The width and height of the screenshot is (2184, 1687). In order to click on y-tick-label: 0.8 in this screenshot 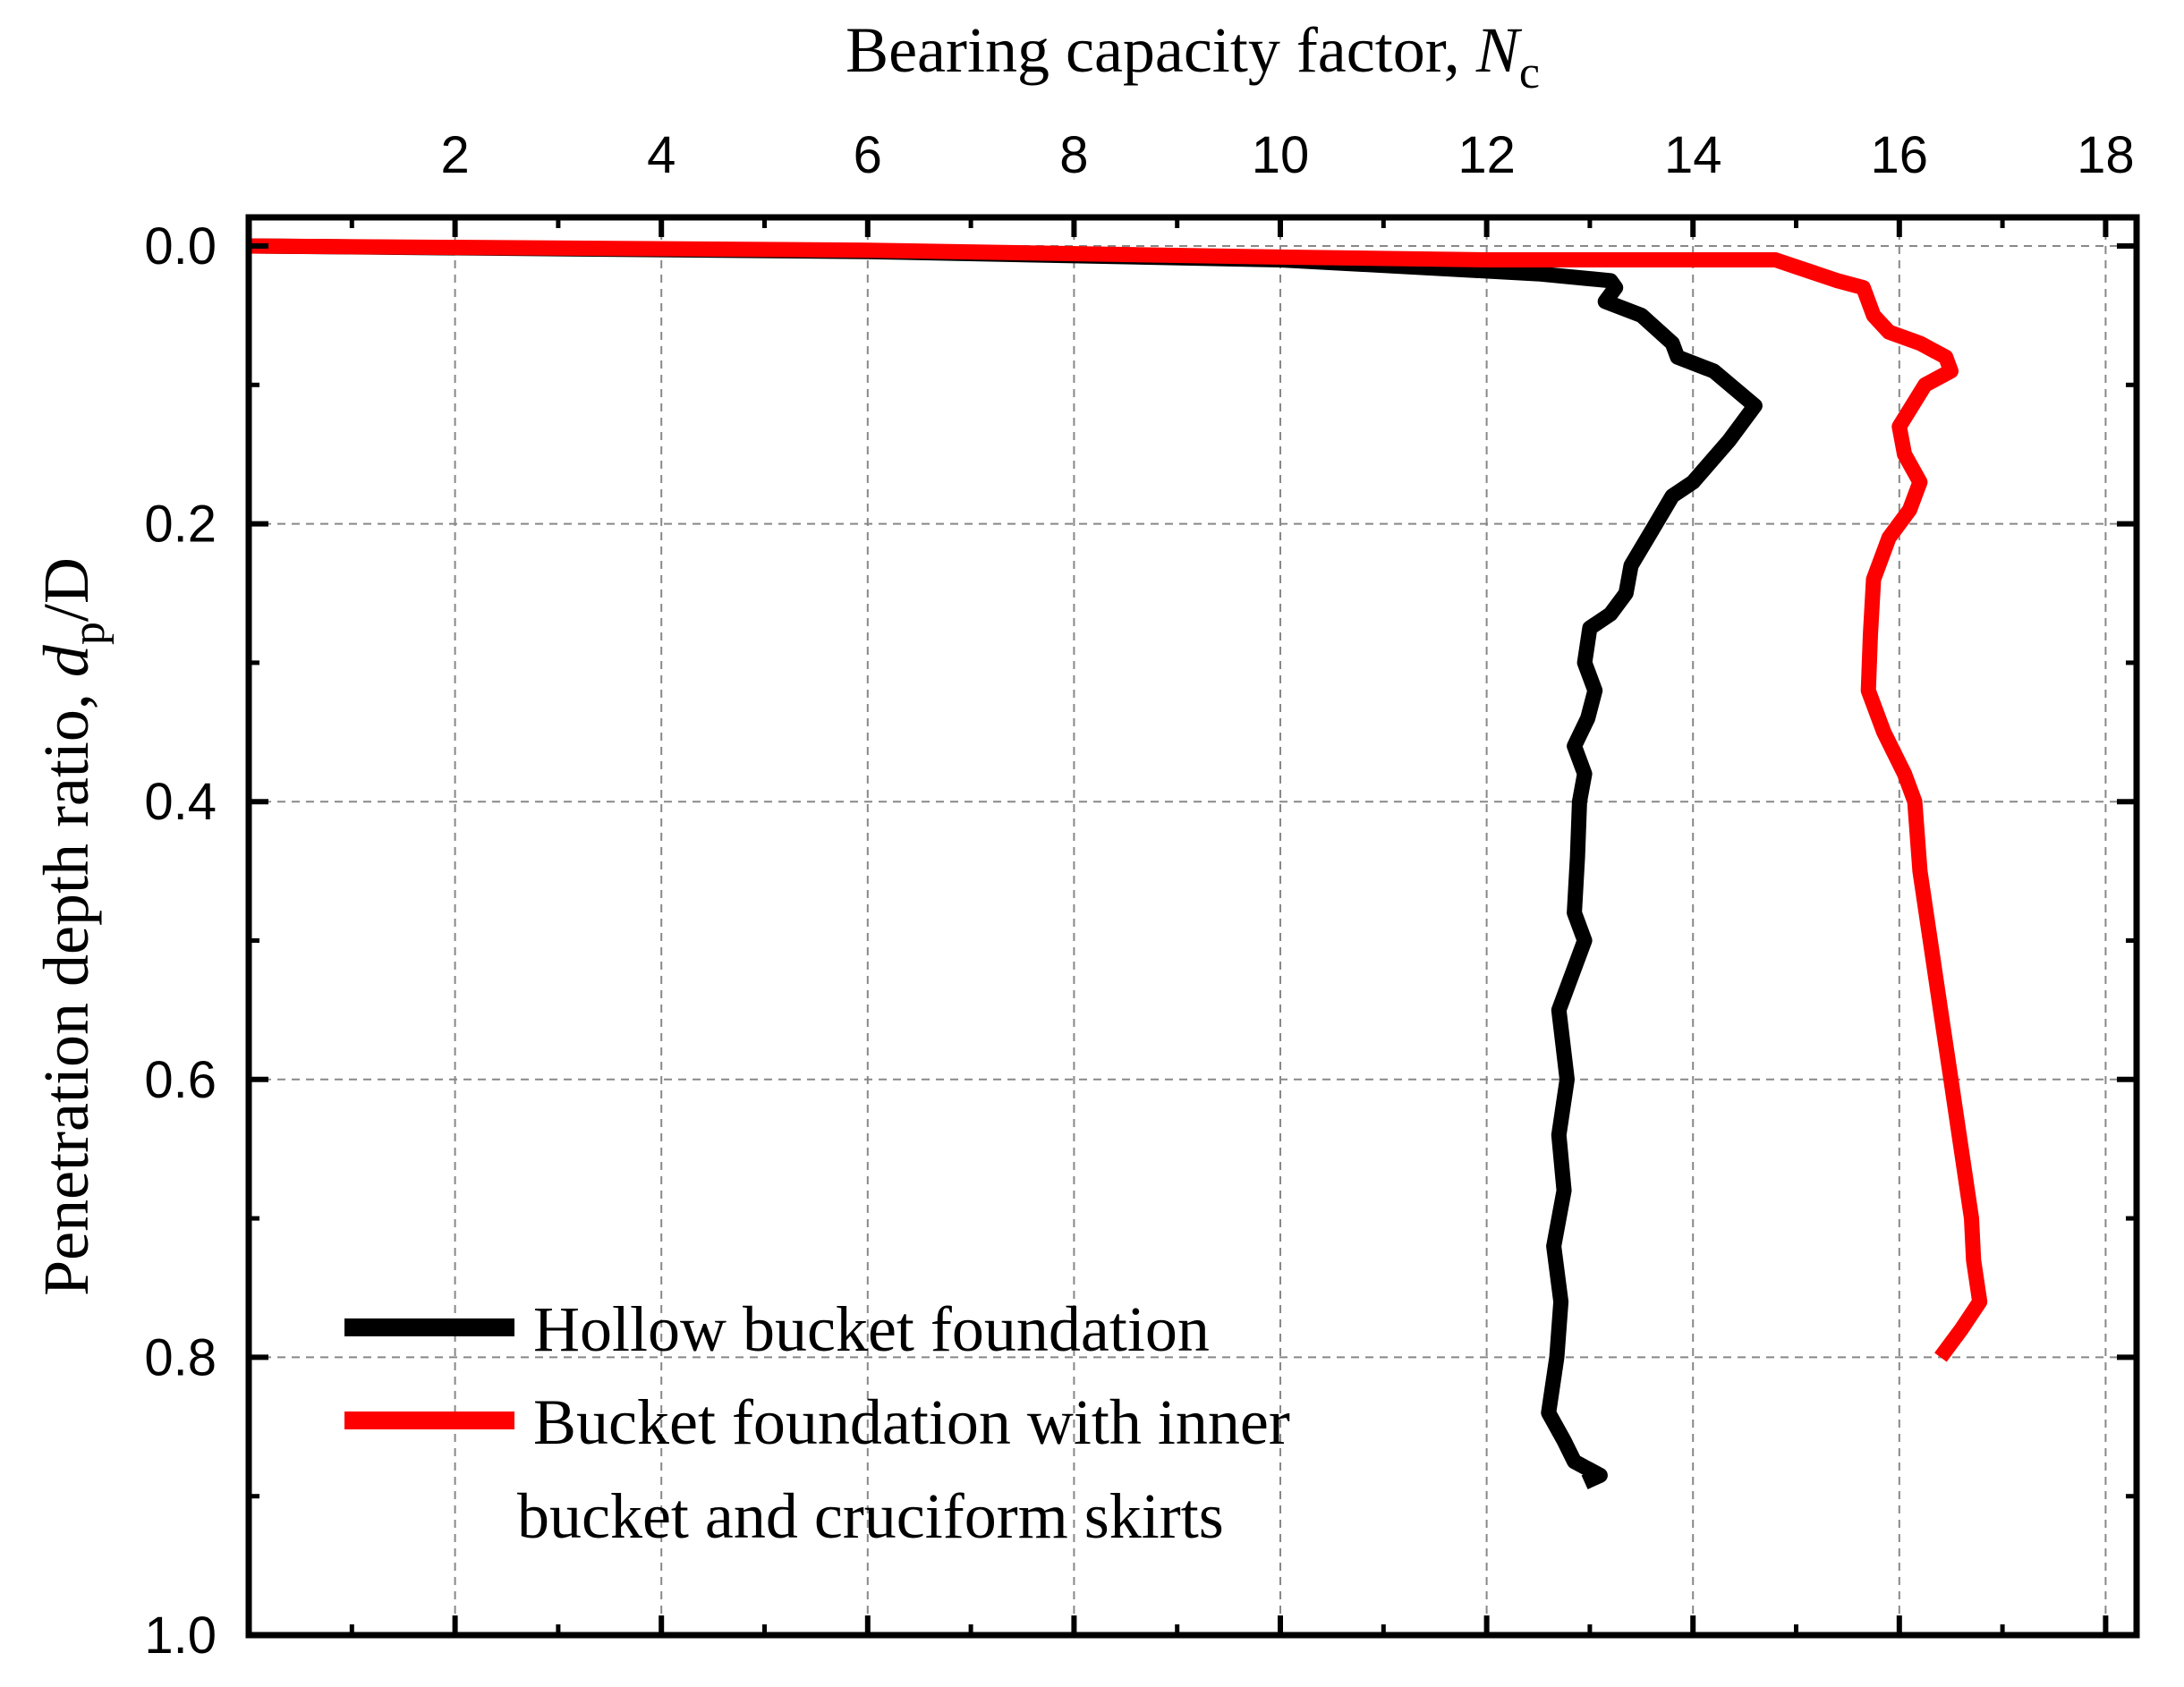, I will do `click(180, 1357)`.